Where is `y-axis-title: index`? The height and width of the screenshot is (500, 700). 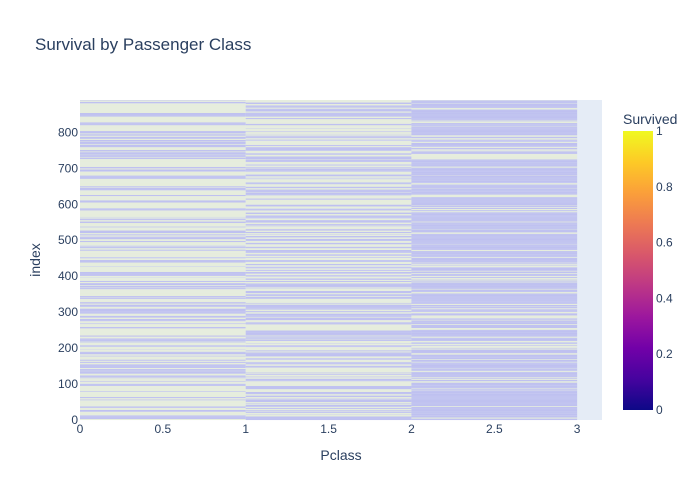 y-axis-title: index is located at coordinates (35, 259).